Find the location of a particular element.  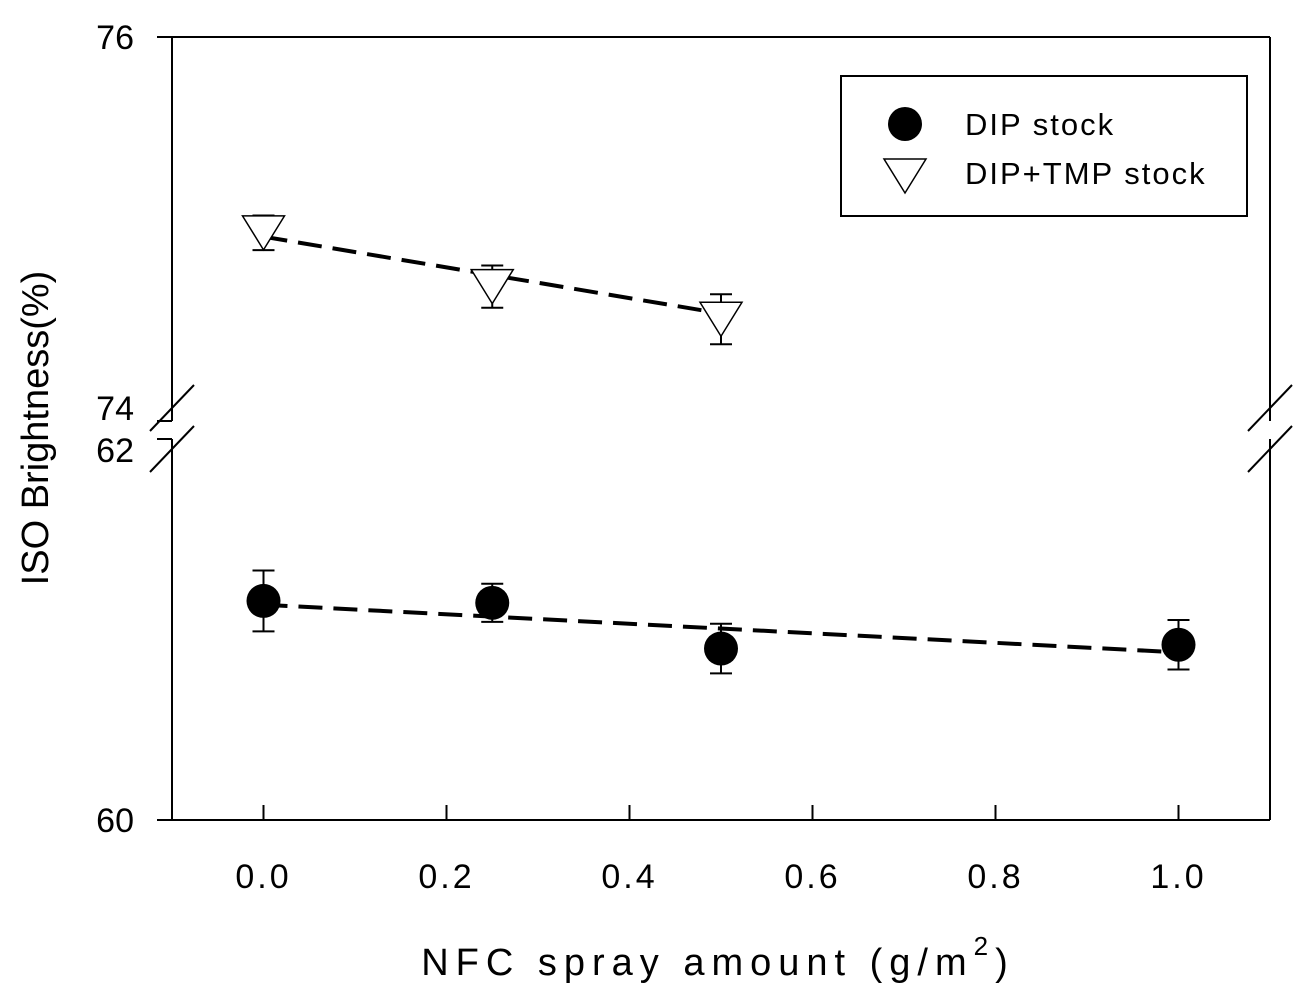

data-point-s0-p1 is located at coordinates (492, 602).